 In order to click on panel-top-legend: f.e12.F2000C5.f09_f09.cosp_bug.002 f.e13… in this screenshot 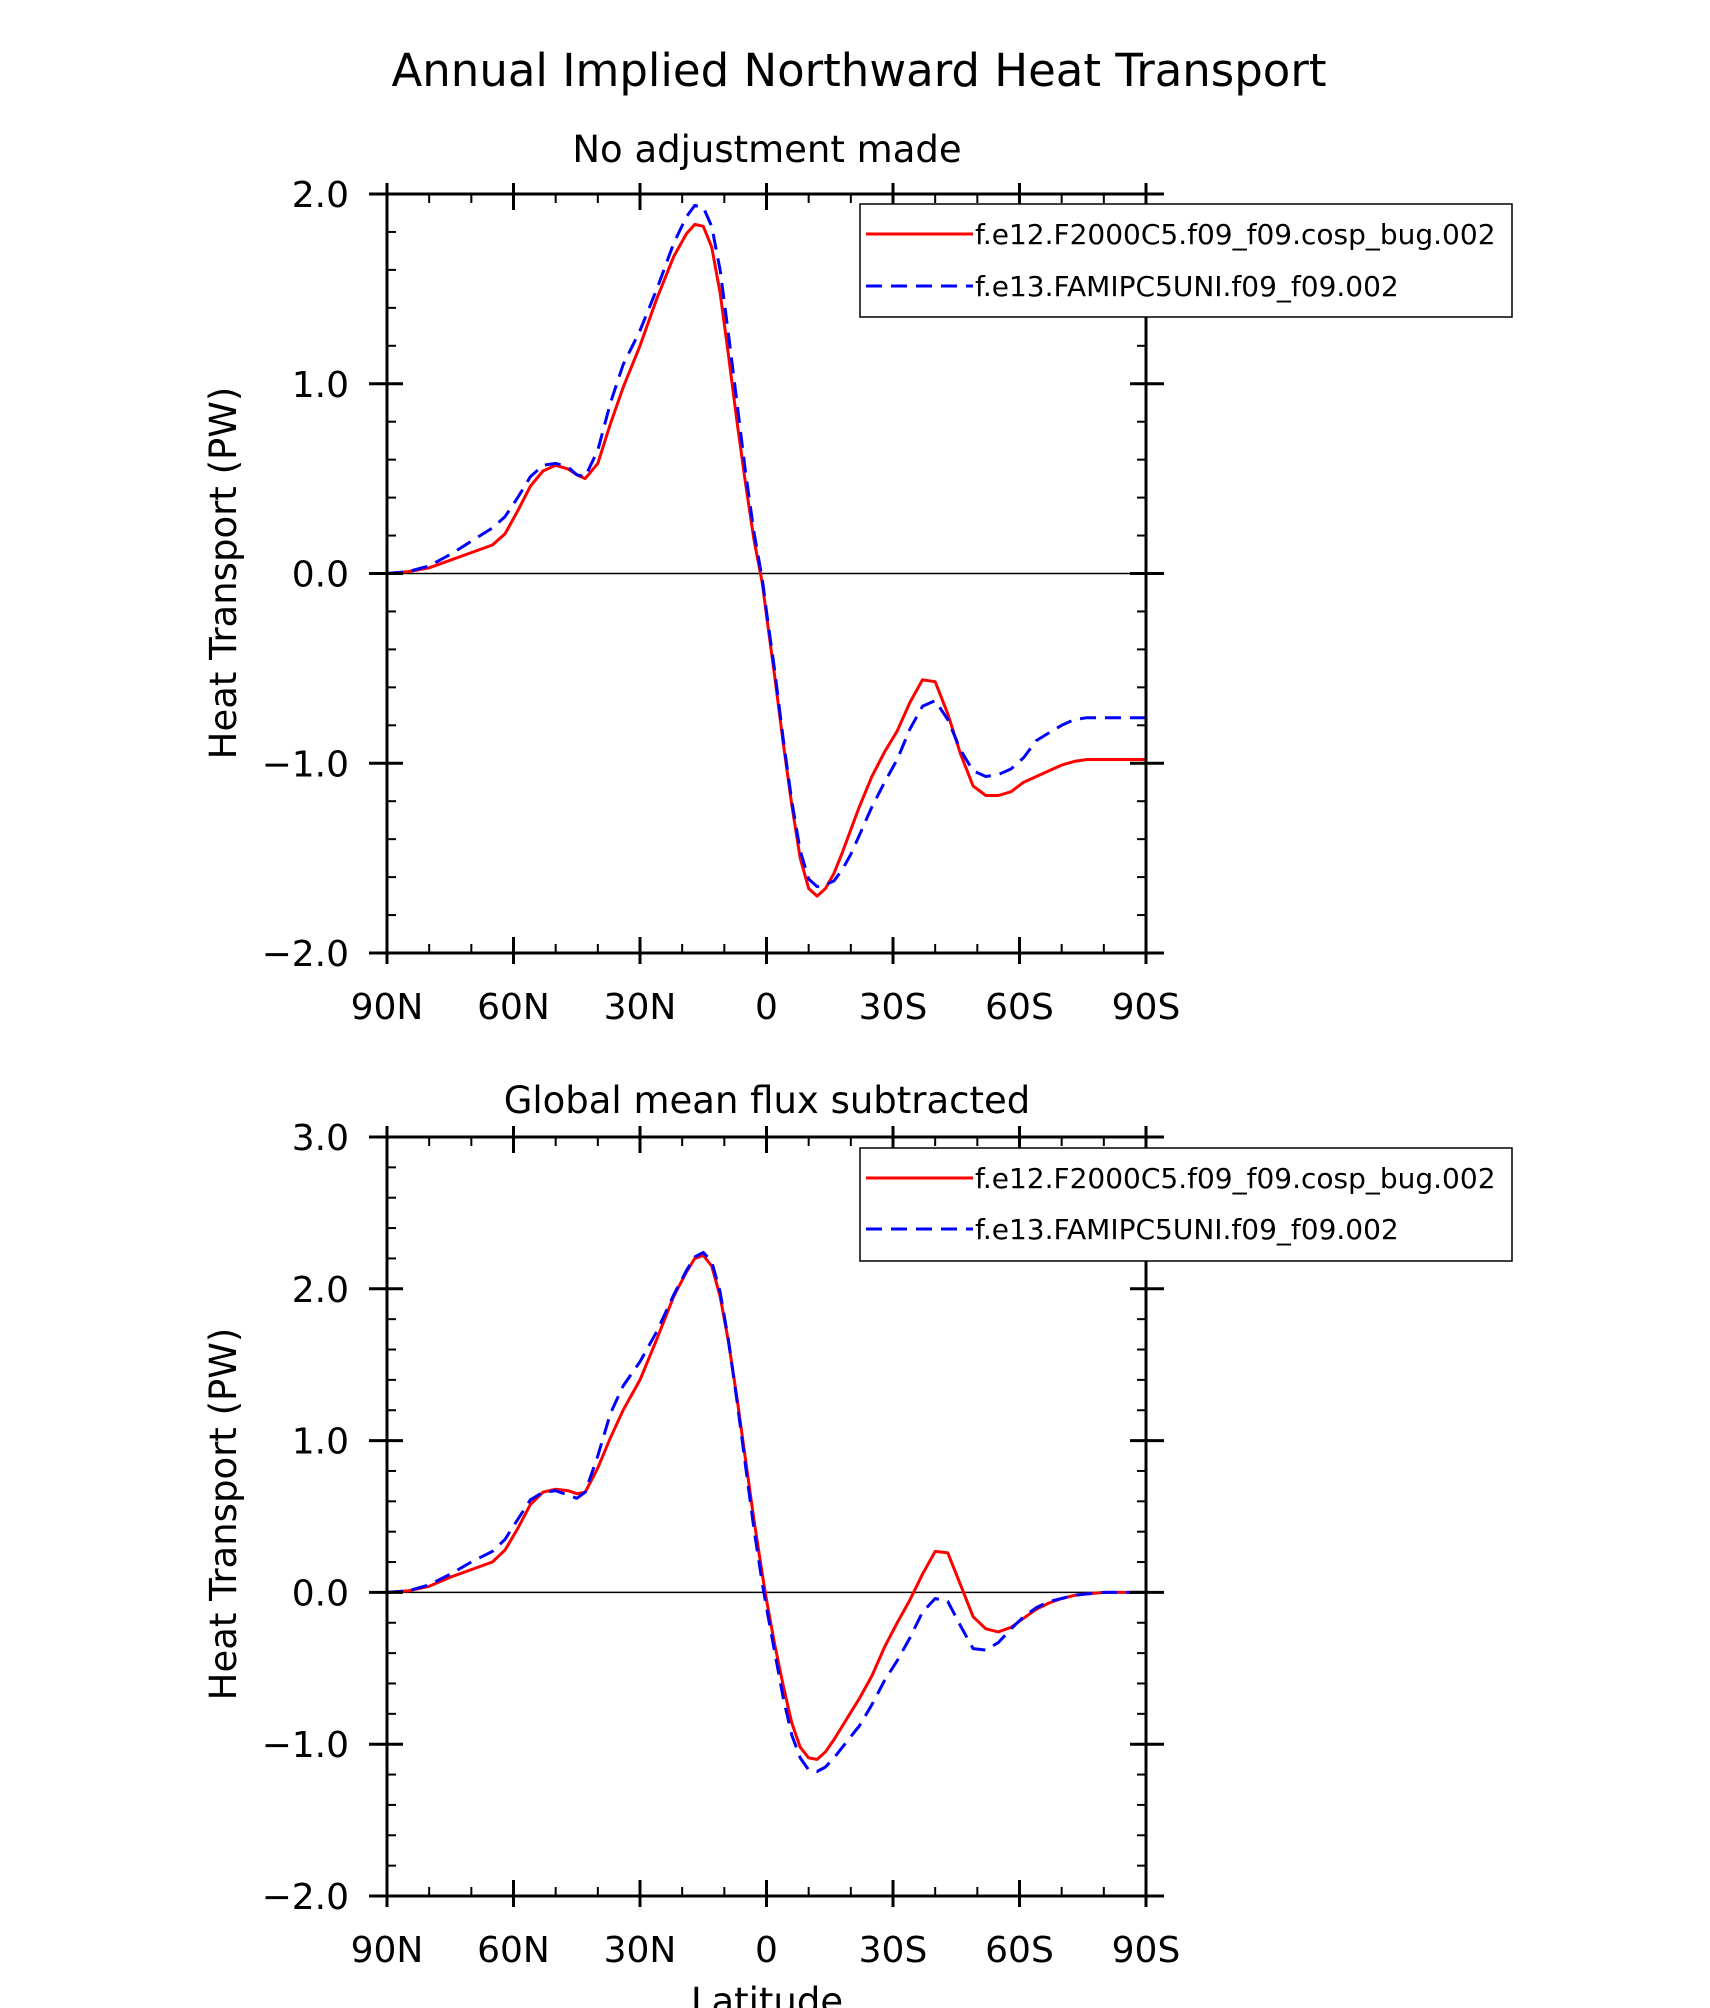, I will do `click(1186, 260)`.